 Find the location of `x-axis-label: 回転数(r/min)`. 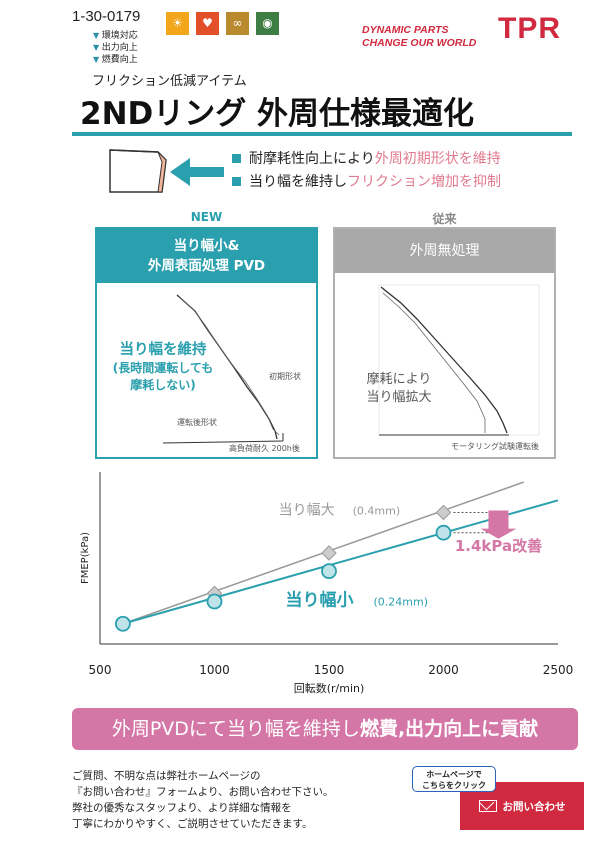

x-axis-label: 回転数(r/min) is located at coordinates (329, 688).